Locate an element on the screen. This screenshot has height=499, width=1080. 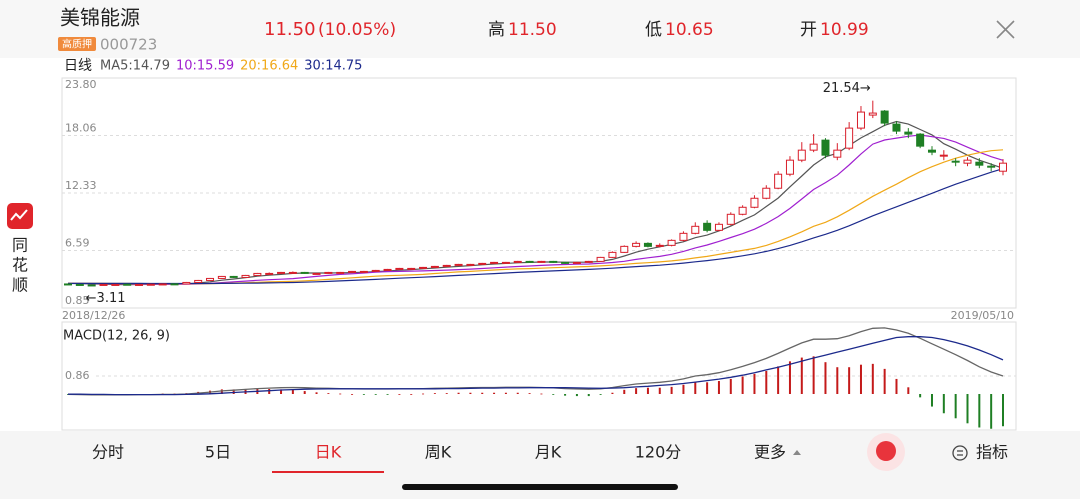
x-date-label: 2019/05/10 is located at coordinates (982, 315).